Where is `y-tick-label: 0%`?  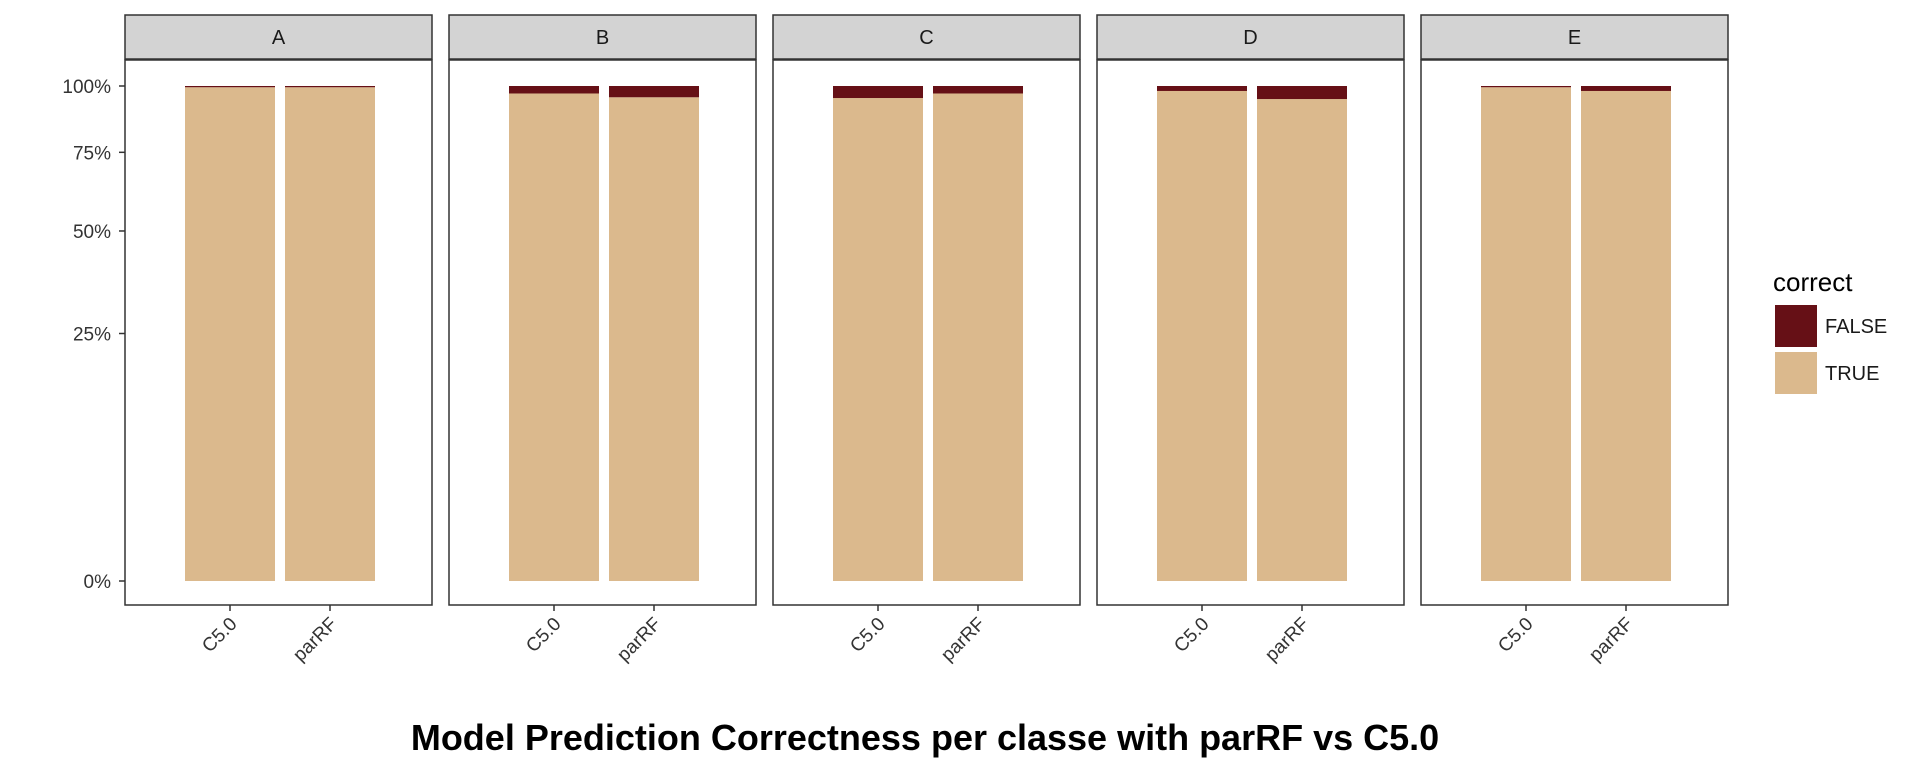 y-tick-label: 0% is located at coordinates (98, 582).